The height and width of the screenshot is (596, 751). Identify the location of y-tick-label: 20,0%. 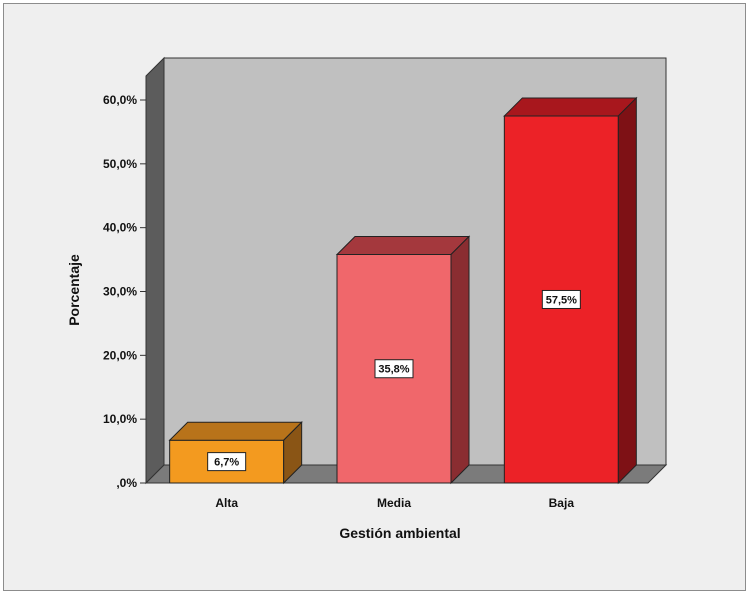
(120, 355).